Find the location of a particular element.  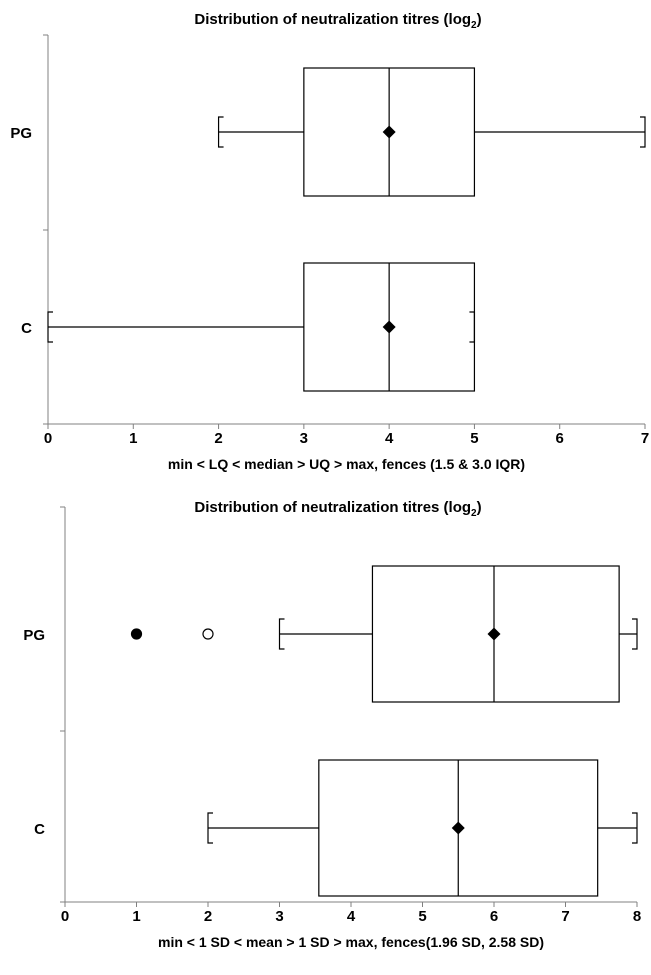

box-pg is located at coordinates (495, 634).